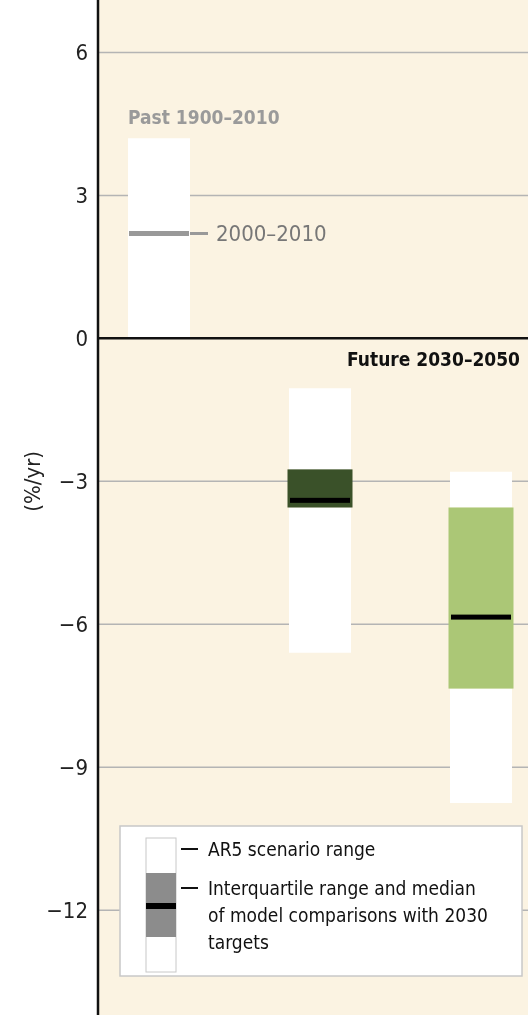 The image size is (528, 1015). I want to click on key-panel: AR5 scenario range Interquartile range and median of model comparisons with 2030 targets, so click(321, 901).